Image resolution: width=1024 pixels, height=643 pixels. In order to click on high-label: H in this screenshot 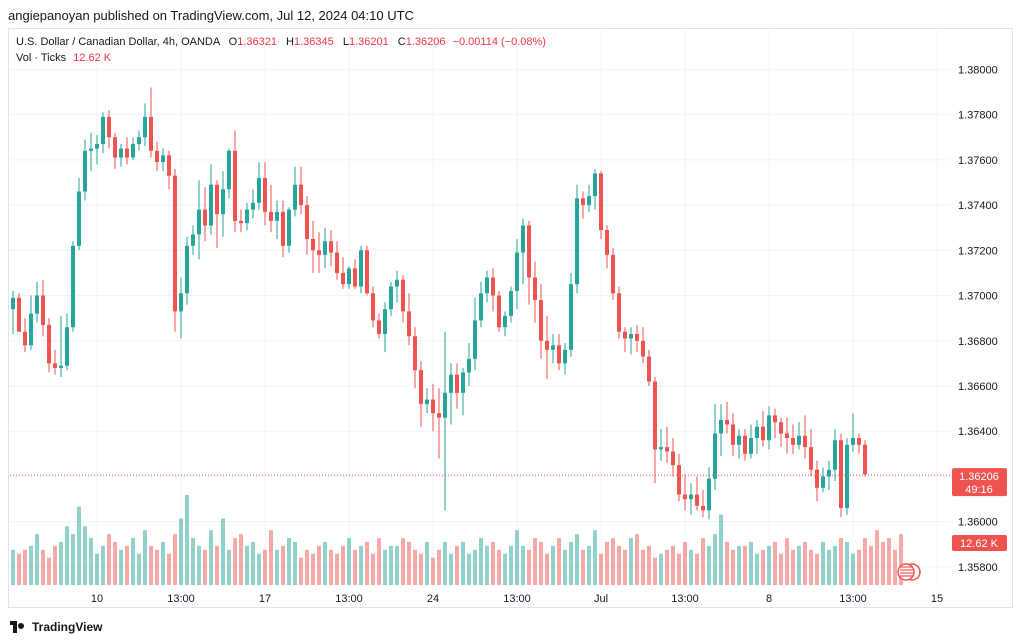, I will do `click(290, 42)`.